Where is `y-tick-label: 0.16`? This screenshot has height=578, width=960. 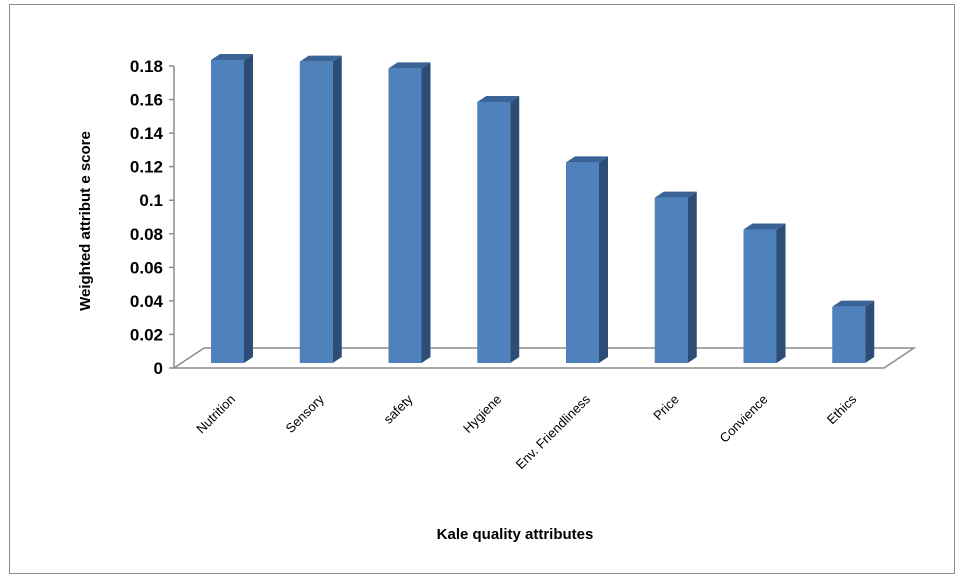
y-tick-label: 0.16 is located at coordinates (146, 100).